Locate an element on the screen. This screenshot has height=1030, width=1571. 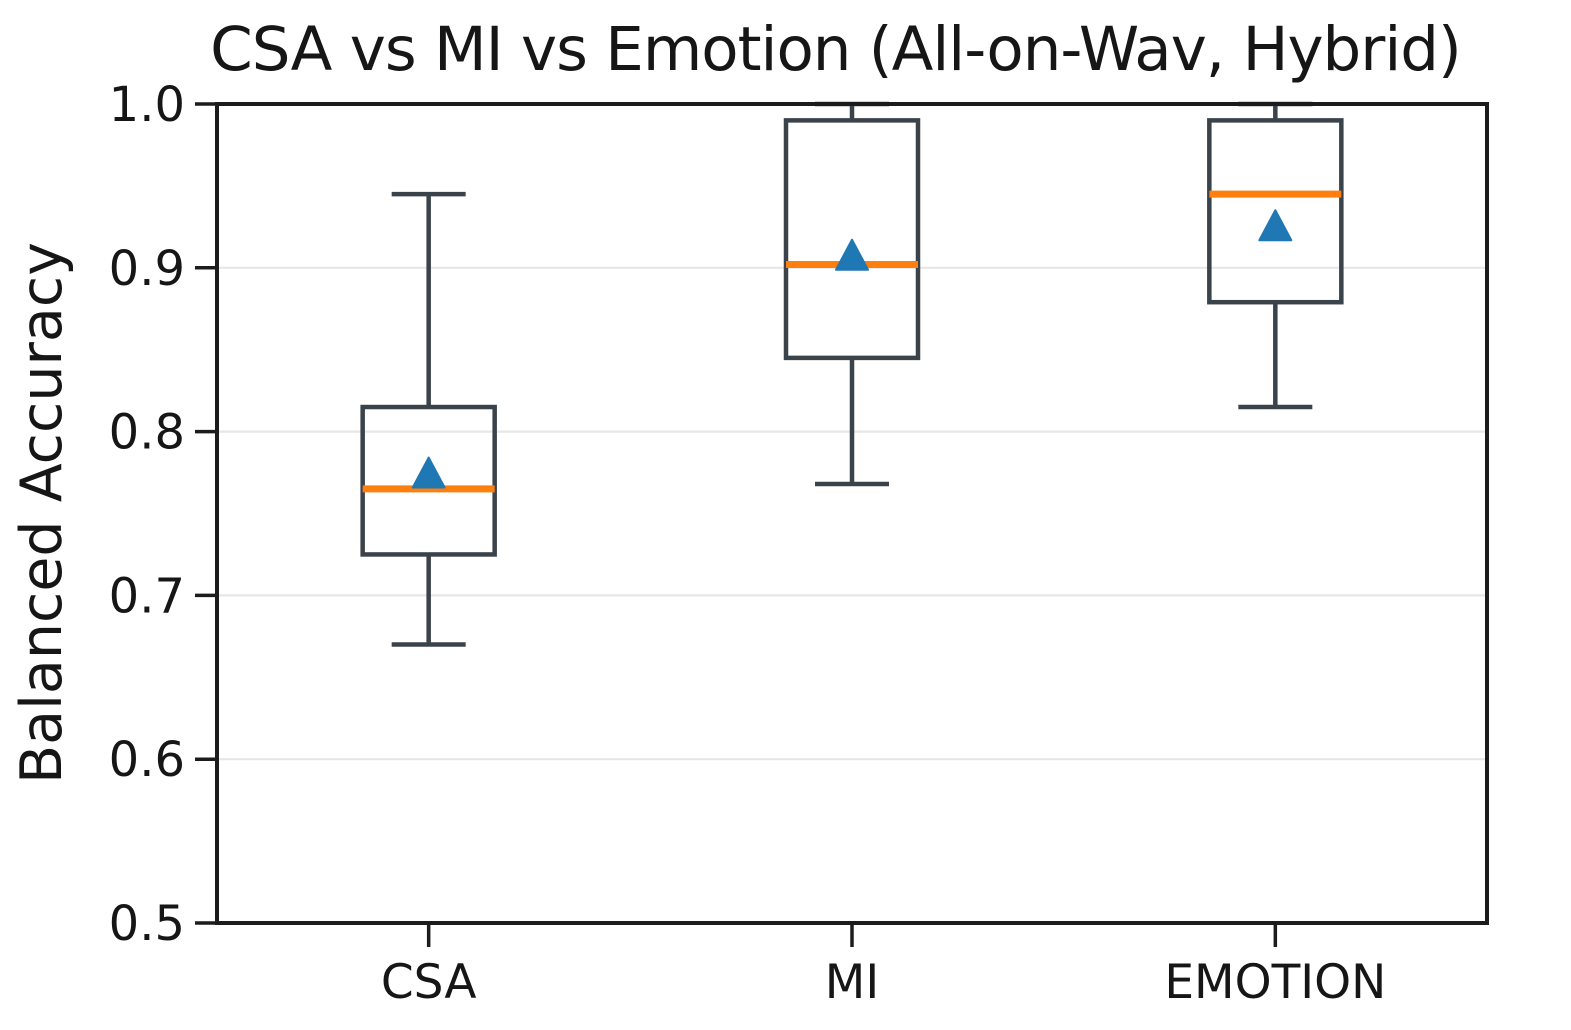
mean-marker-MI is located at coordinates (852, 254).